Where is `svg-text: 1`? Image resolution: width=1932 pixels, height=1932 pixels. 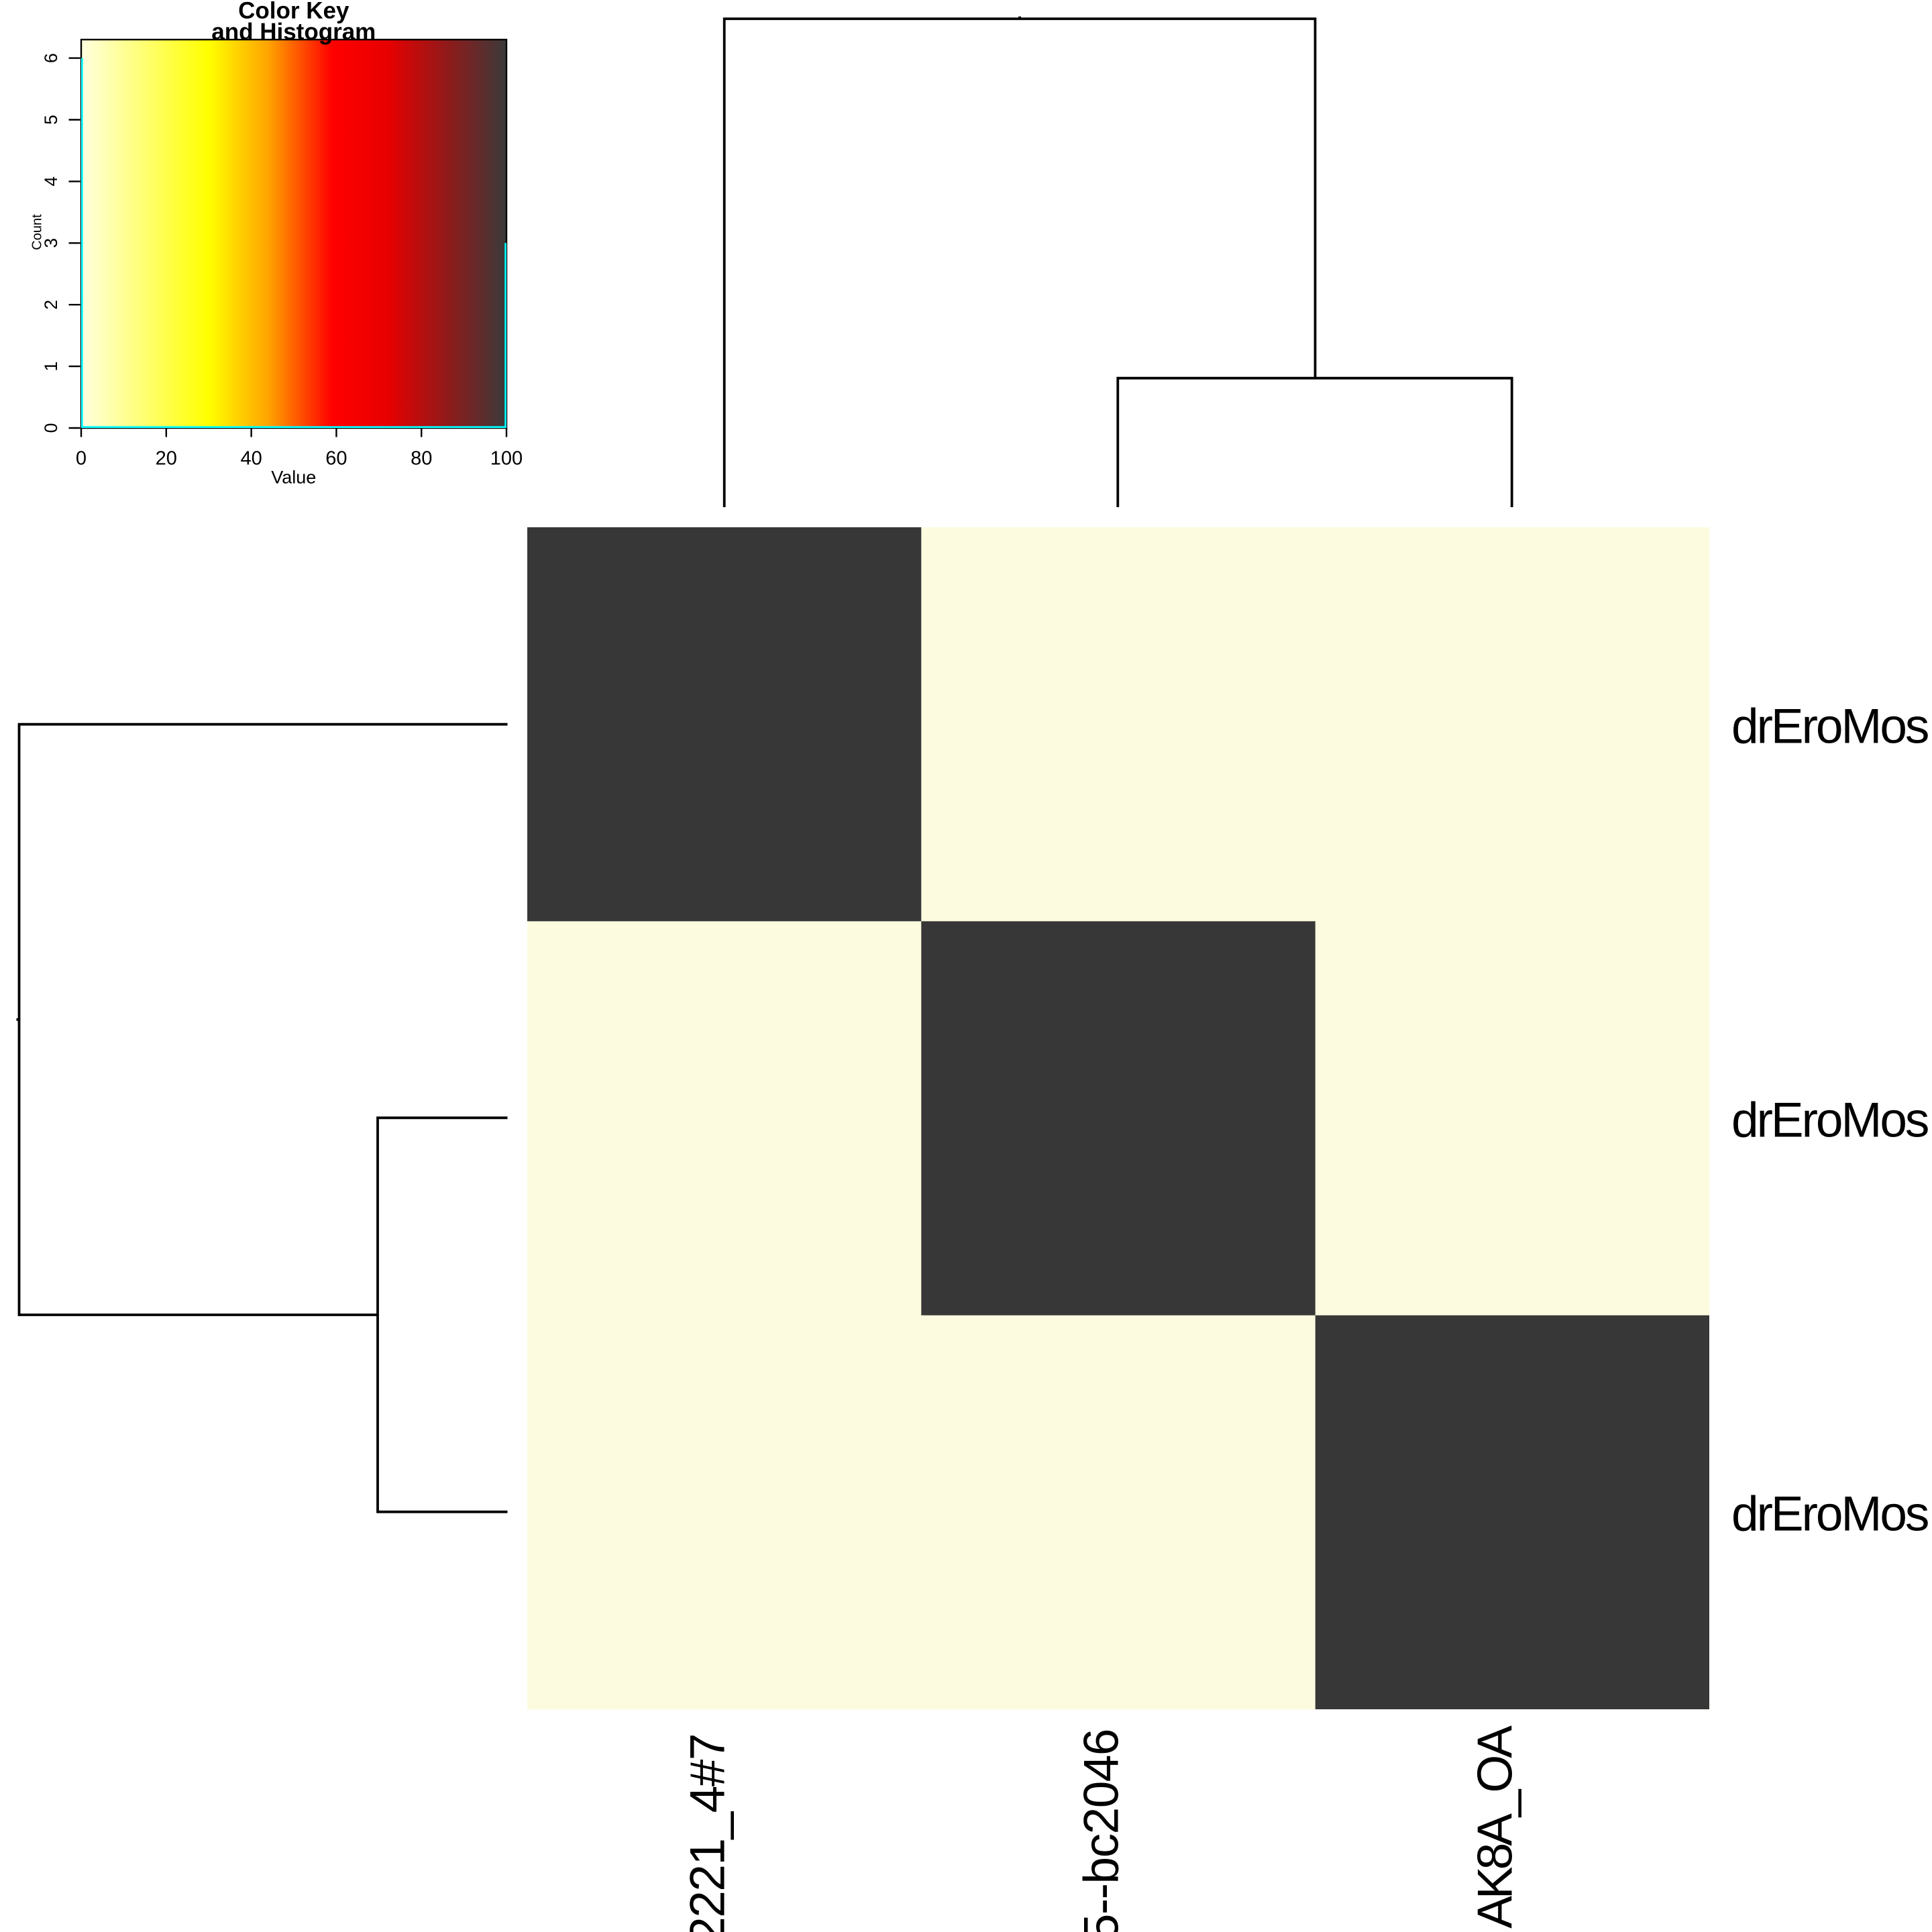 svg-text: 1 is located at coordinates (51, 367).